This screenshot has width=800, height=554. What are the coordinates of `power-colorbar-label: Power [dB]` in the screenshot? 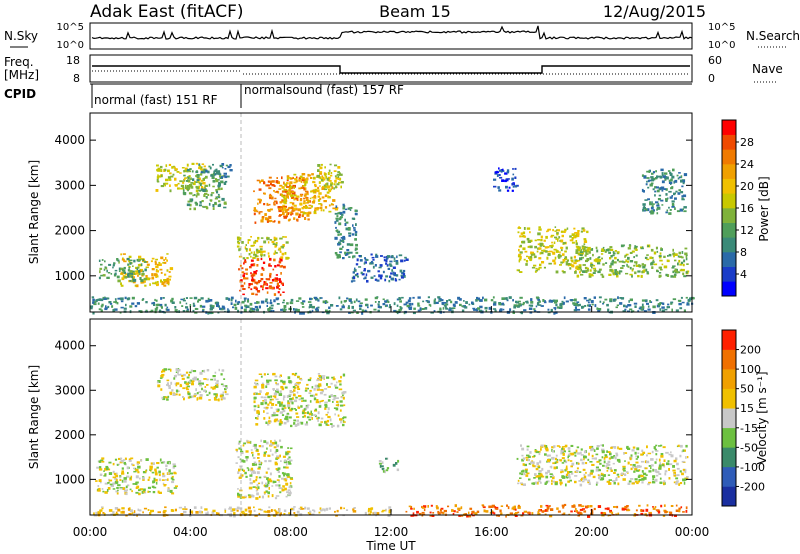 It's located at (764, 208).